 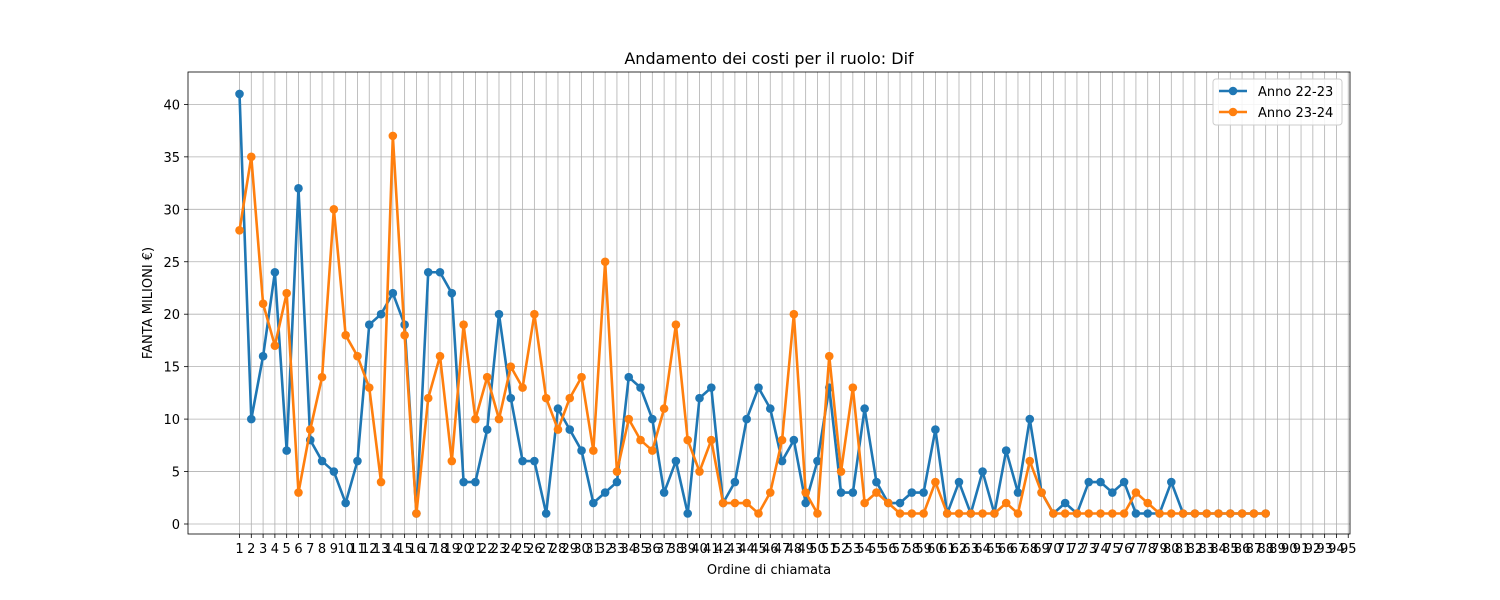 I want to click on x-tick-label: 60, so click(x=935, y=549).